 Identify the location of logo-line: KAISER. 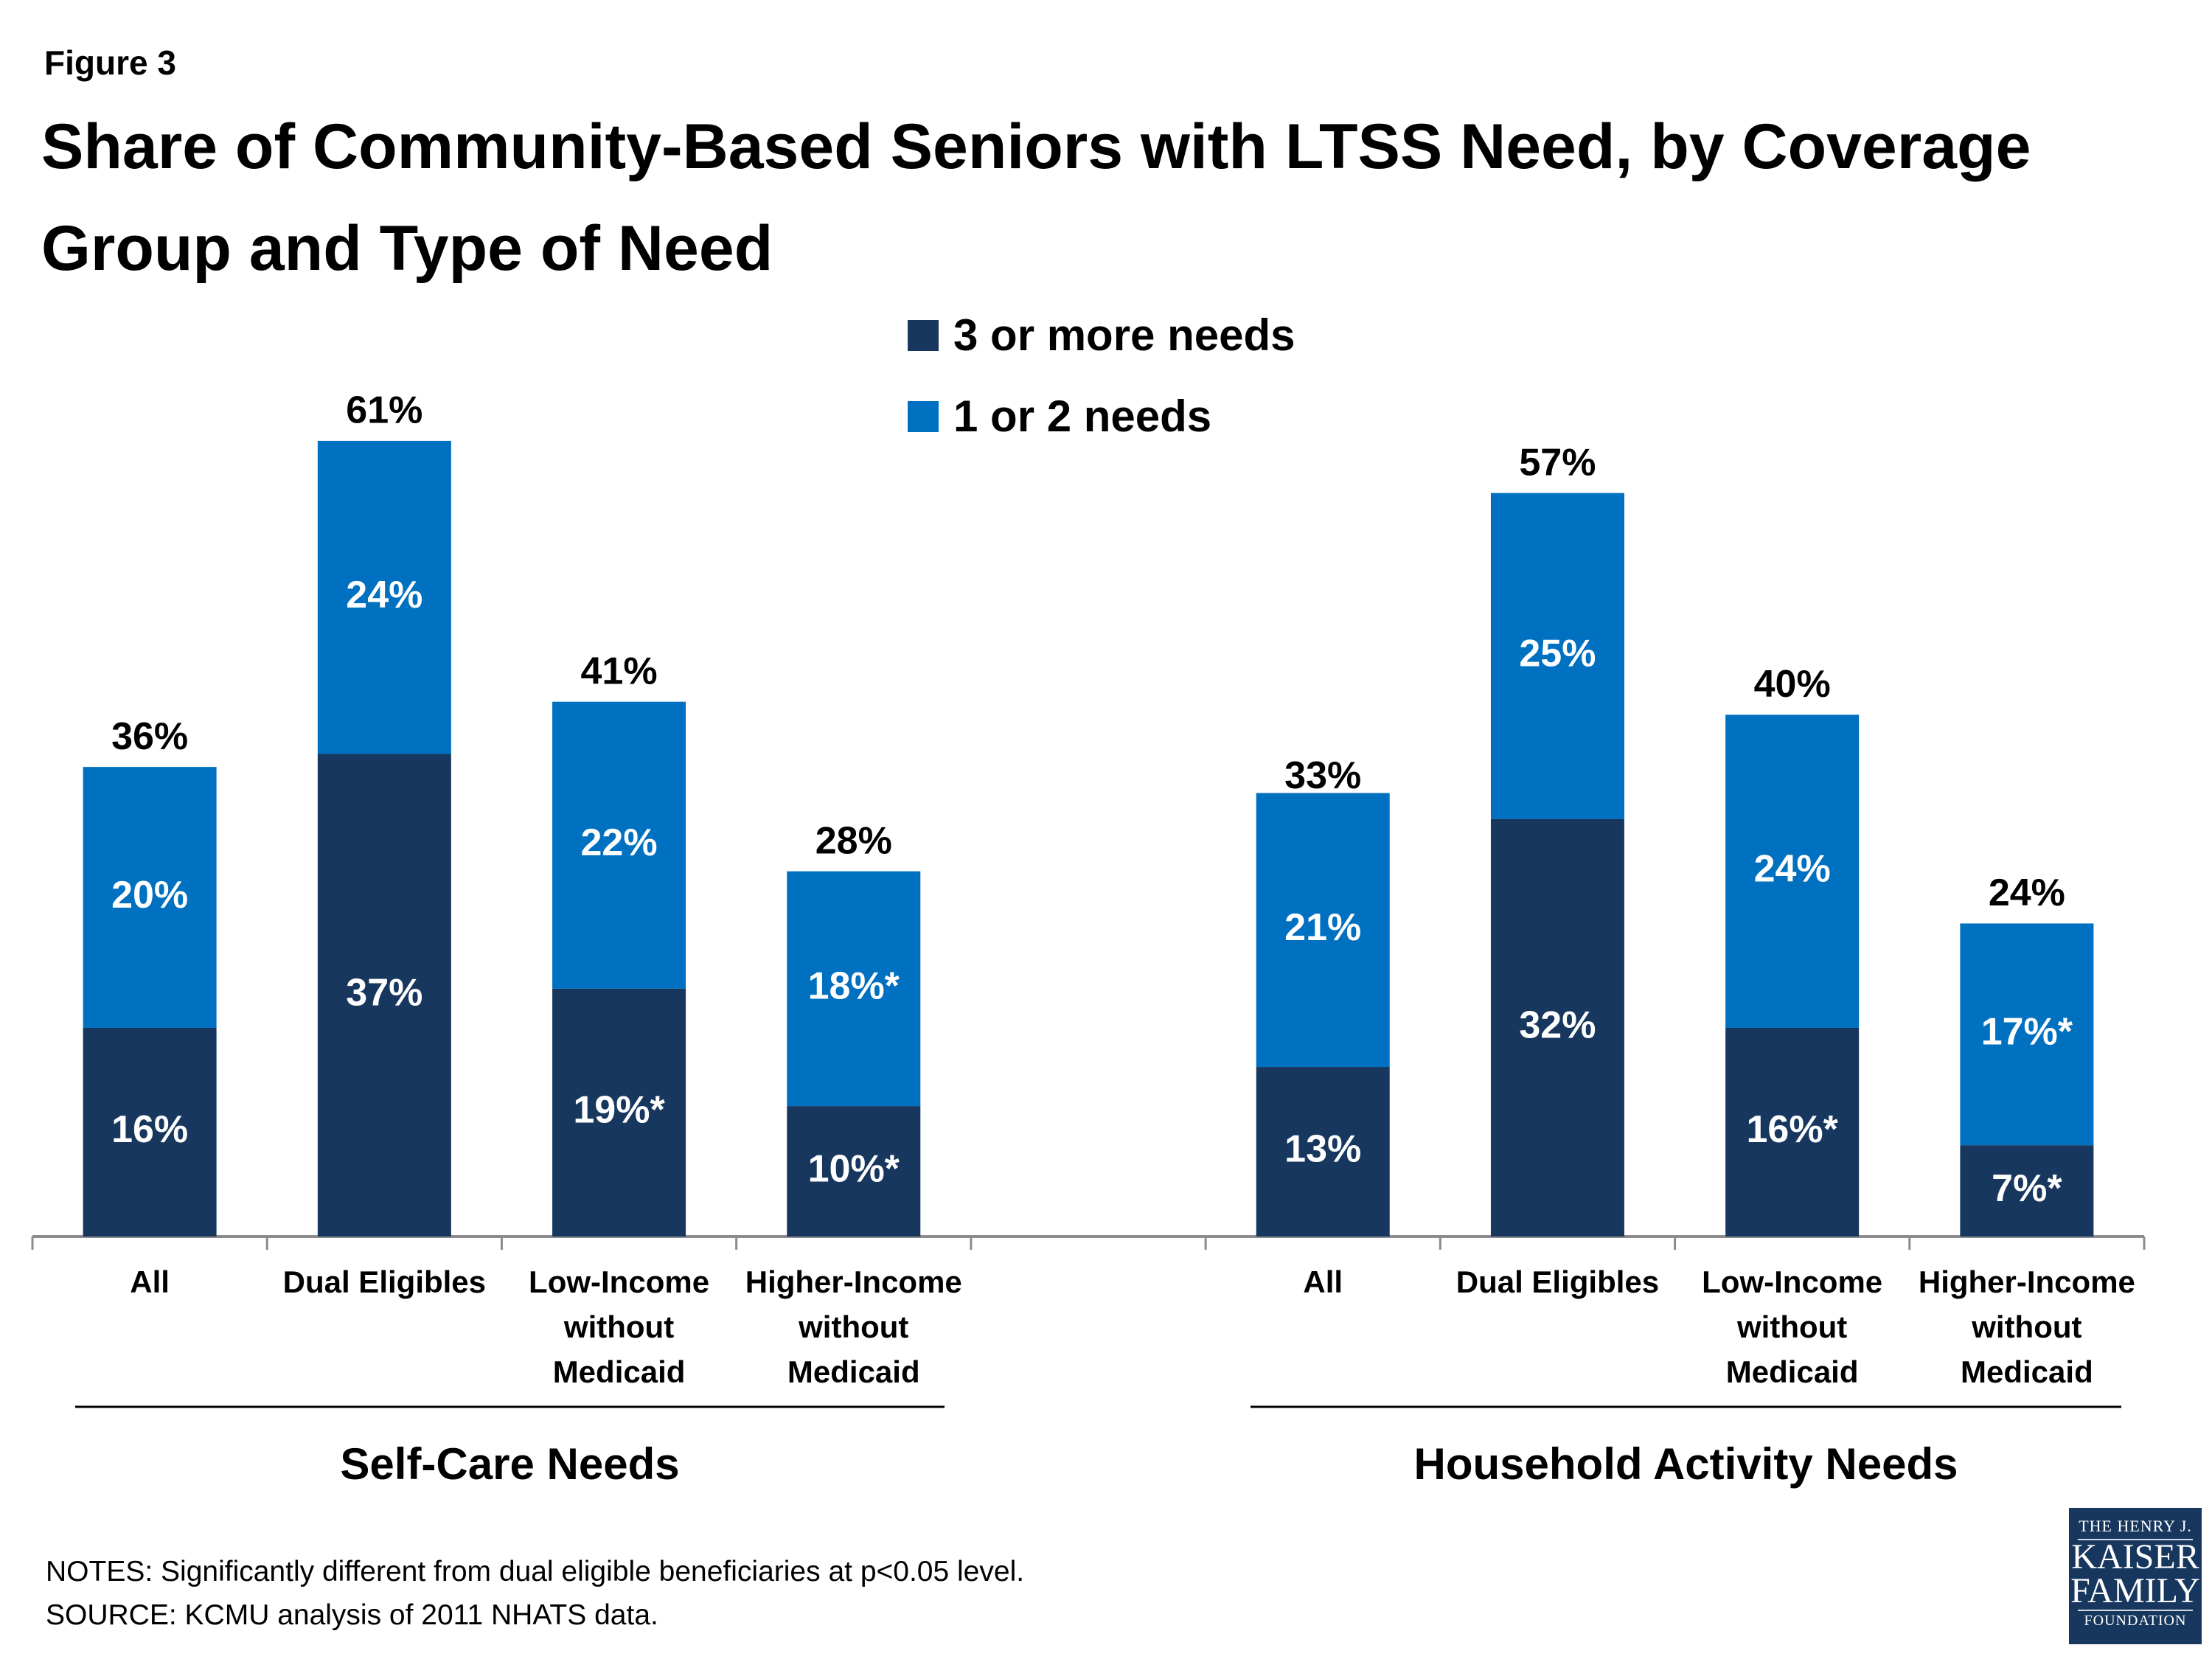
(2135, 1556).